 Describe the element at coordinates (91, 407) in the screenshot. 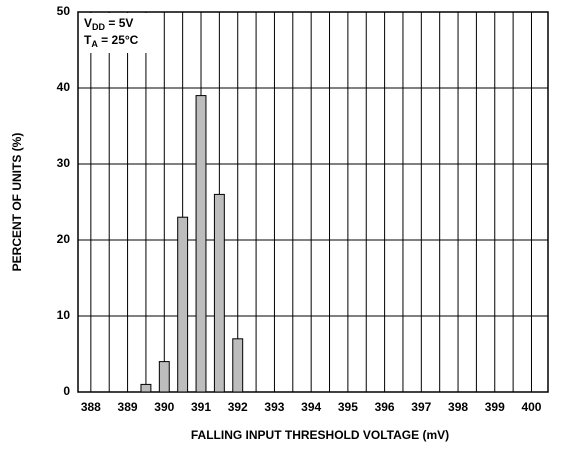

I see `x-tick-label: 388` at that location.